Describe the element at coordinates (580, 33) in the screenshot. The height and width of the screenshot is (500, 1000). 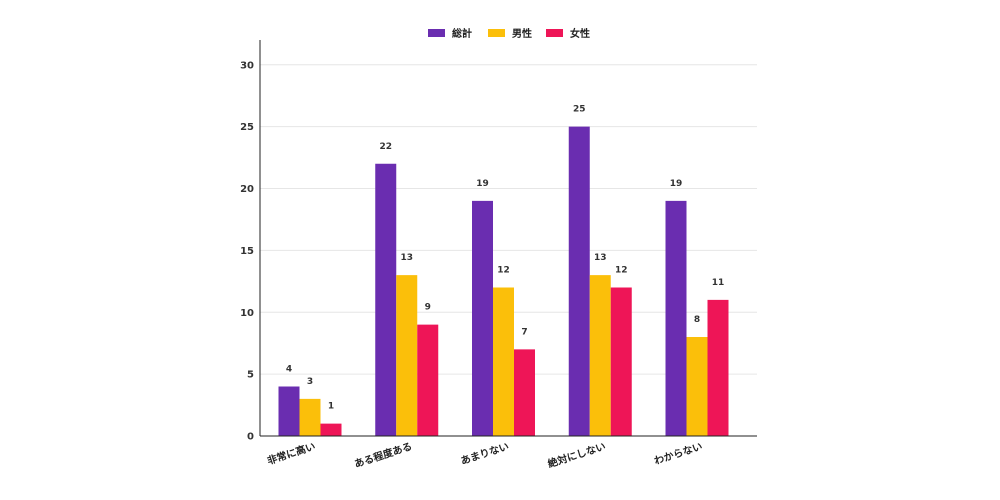
I see `legend-label: 女性` at that location.